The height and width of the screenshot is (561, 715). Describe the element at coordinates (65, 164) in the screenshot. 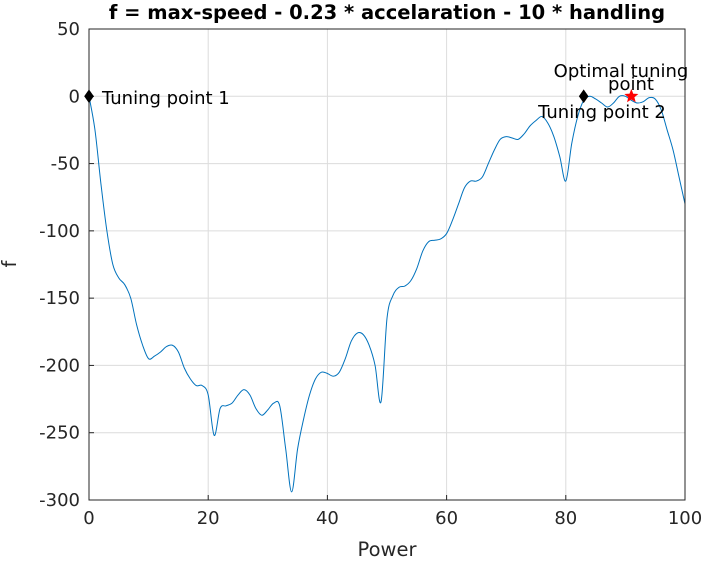

I see `y-tick-label: -50` at that location.